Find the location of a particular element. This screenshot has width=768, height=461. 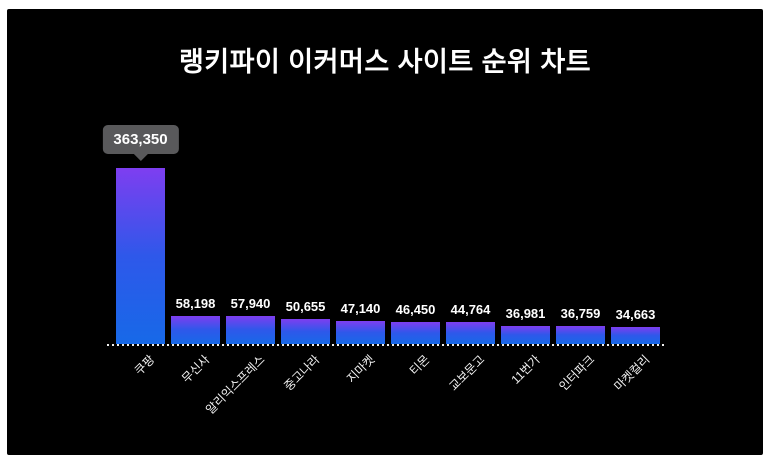

value-tooltip: 363,350 is located at coordinates (140, 143).